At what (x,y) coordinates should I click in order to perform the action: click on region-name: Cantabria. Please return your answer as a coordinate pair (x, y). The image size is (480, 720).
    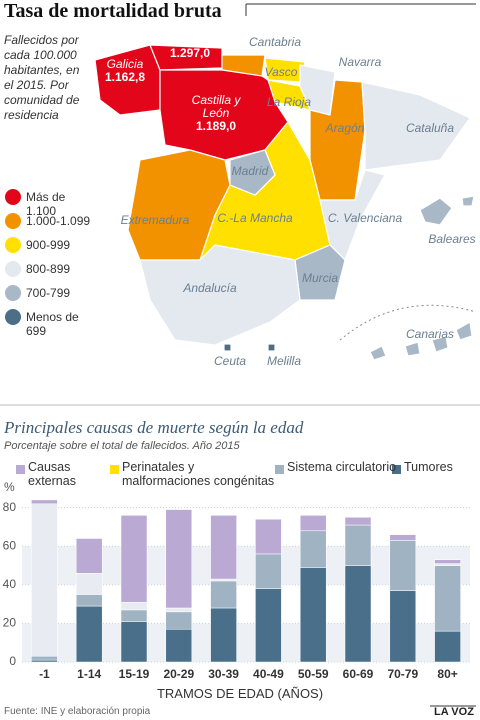
    Looking at the image, I should click on (275, 42).